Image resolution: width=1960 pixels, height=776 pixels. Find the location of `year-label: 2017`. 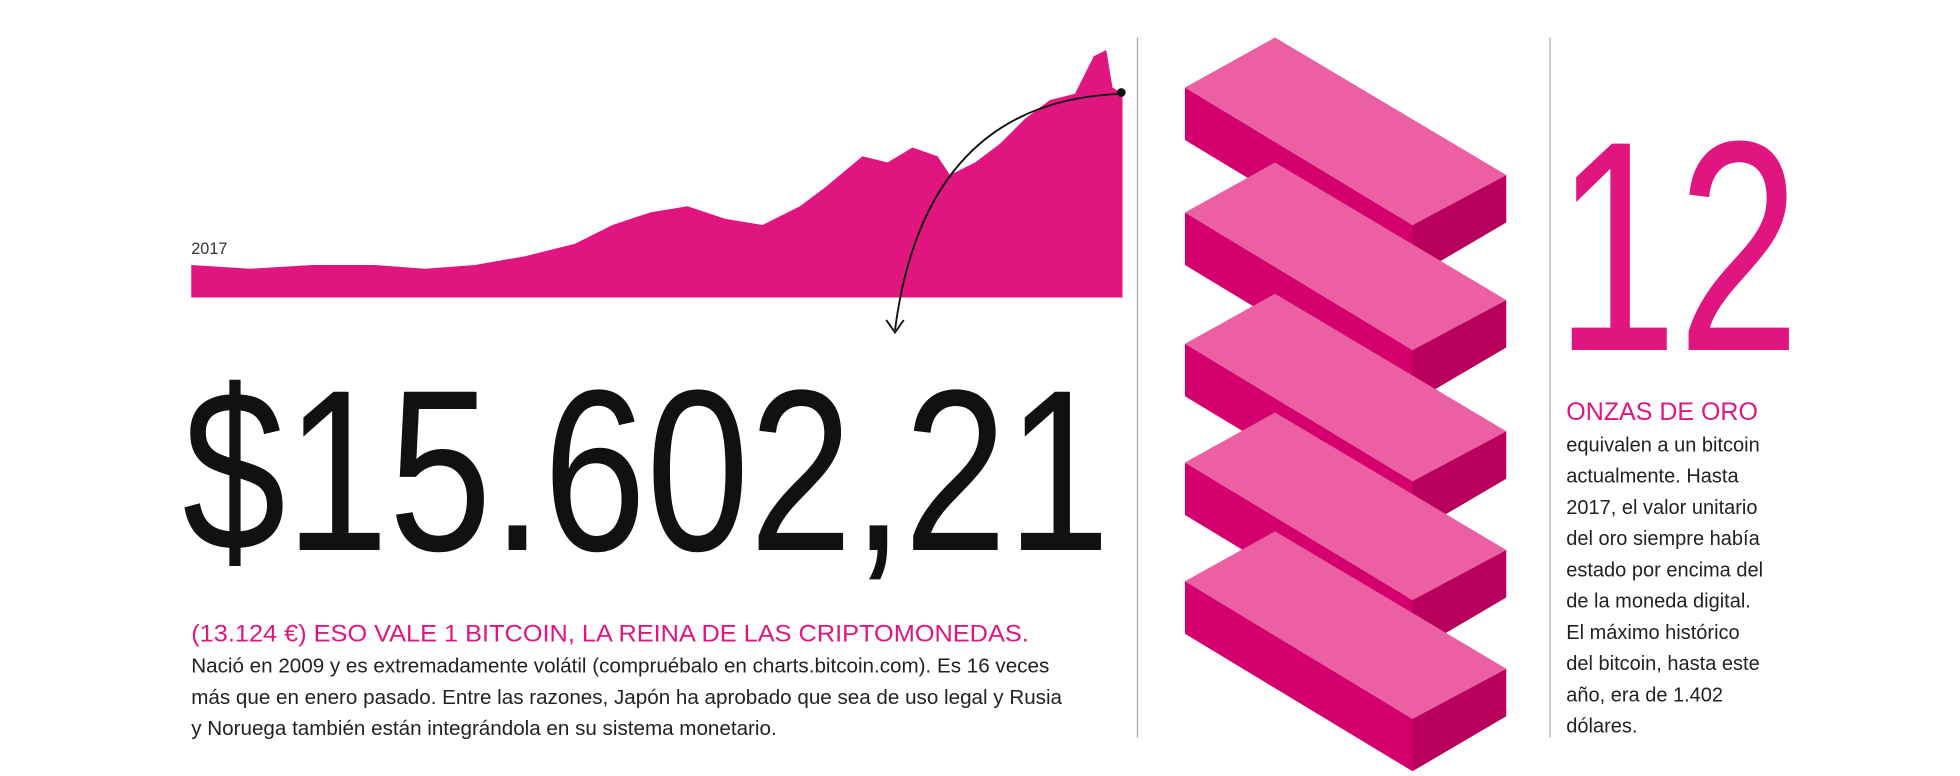

year-label: 2017 is located at coordinates (209, 249).